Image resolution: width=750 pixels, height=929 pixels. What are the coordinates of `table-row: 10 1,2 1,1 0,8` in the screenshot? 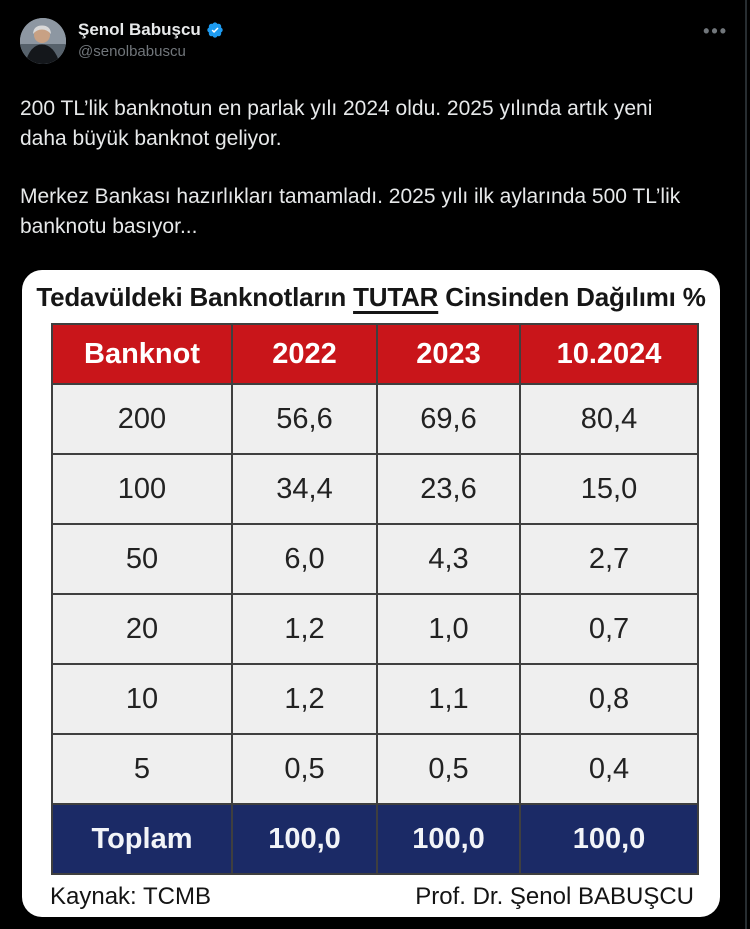 It's located at (375, 699).